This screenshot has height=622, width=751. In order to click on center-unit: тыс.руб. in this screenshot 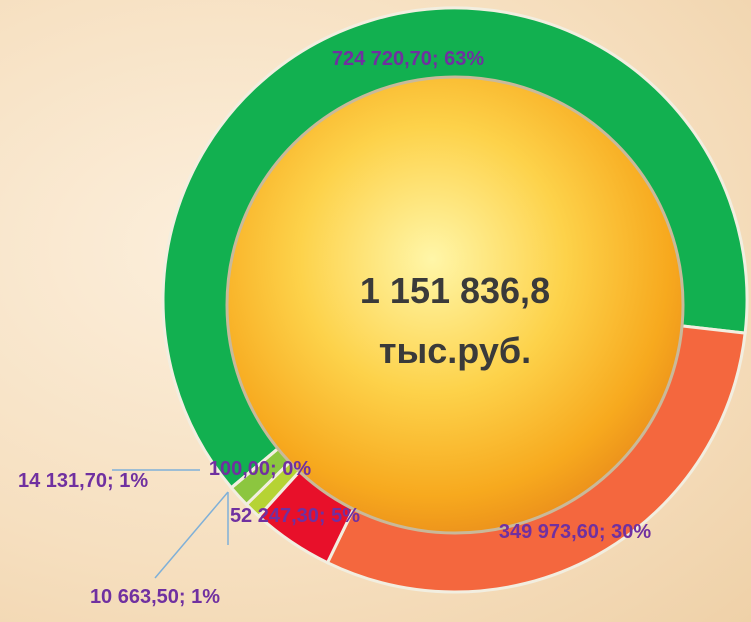, I will do `click(455, 350)`.